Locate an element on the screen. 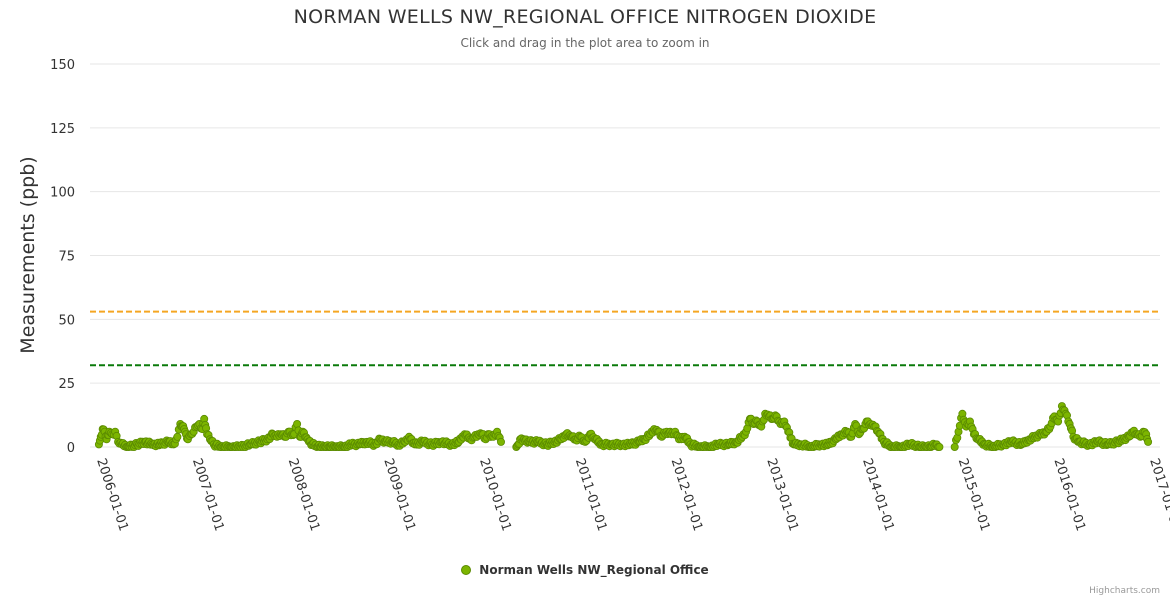  credits: Highcharts.com is located at coordinates (1124, 591).